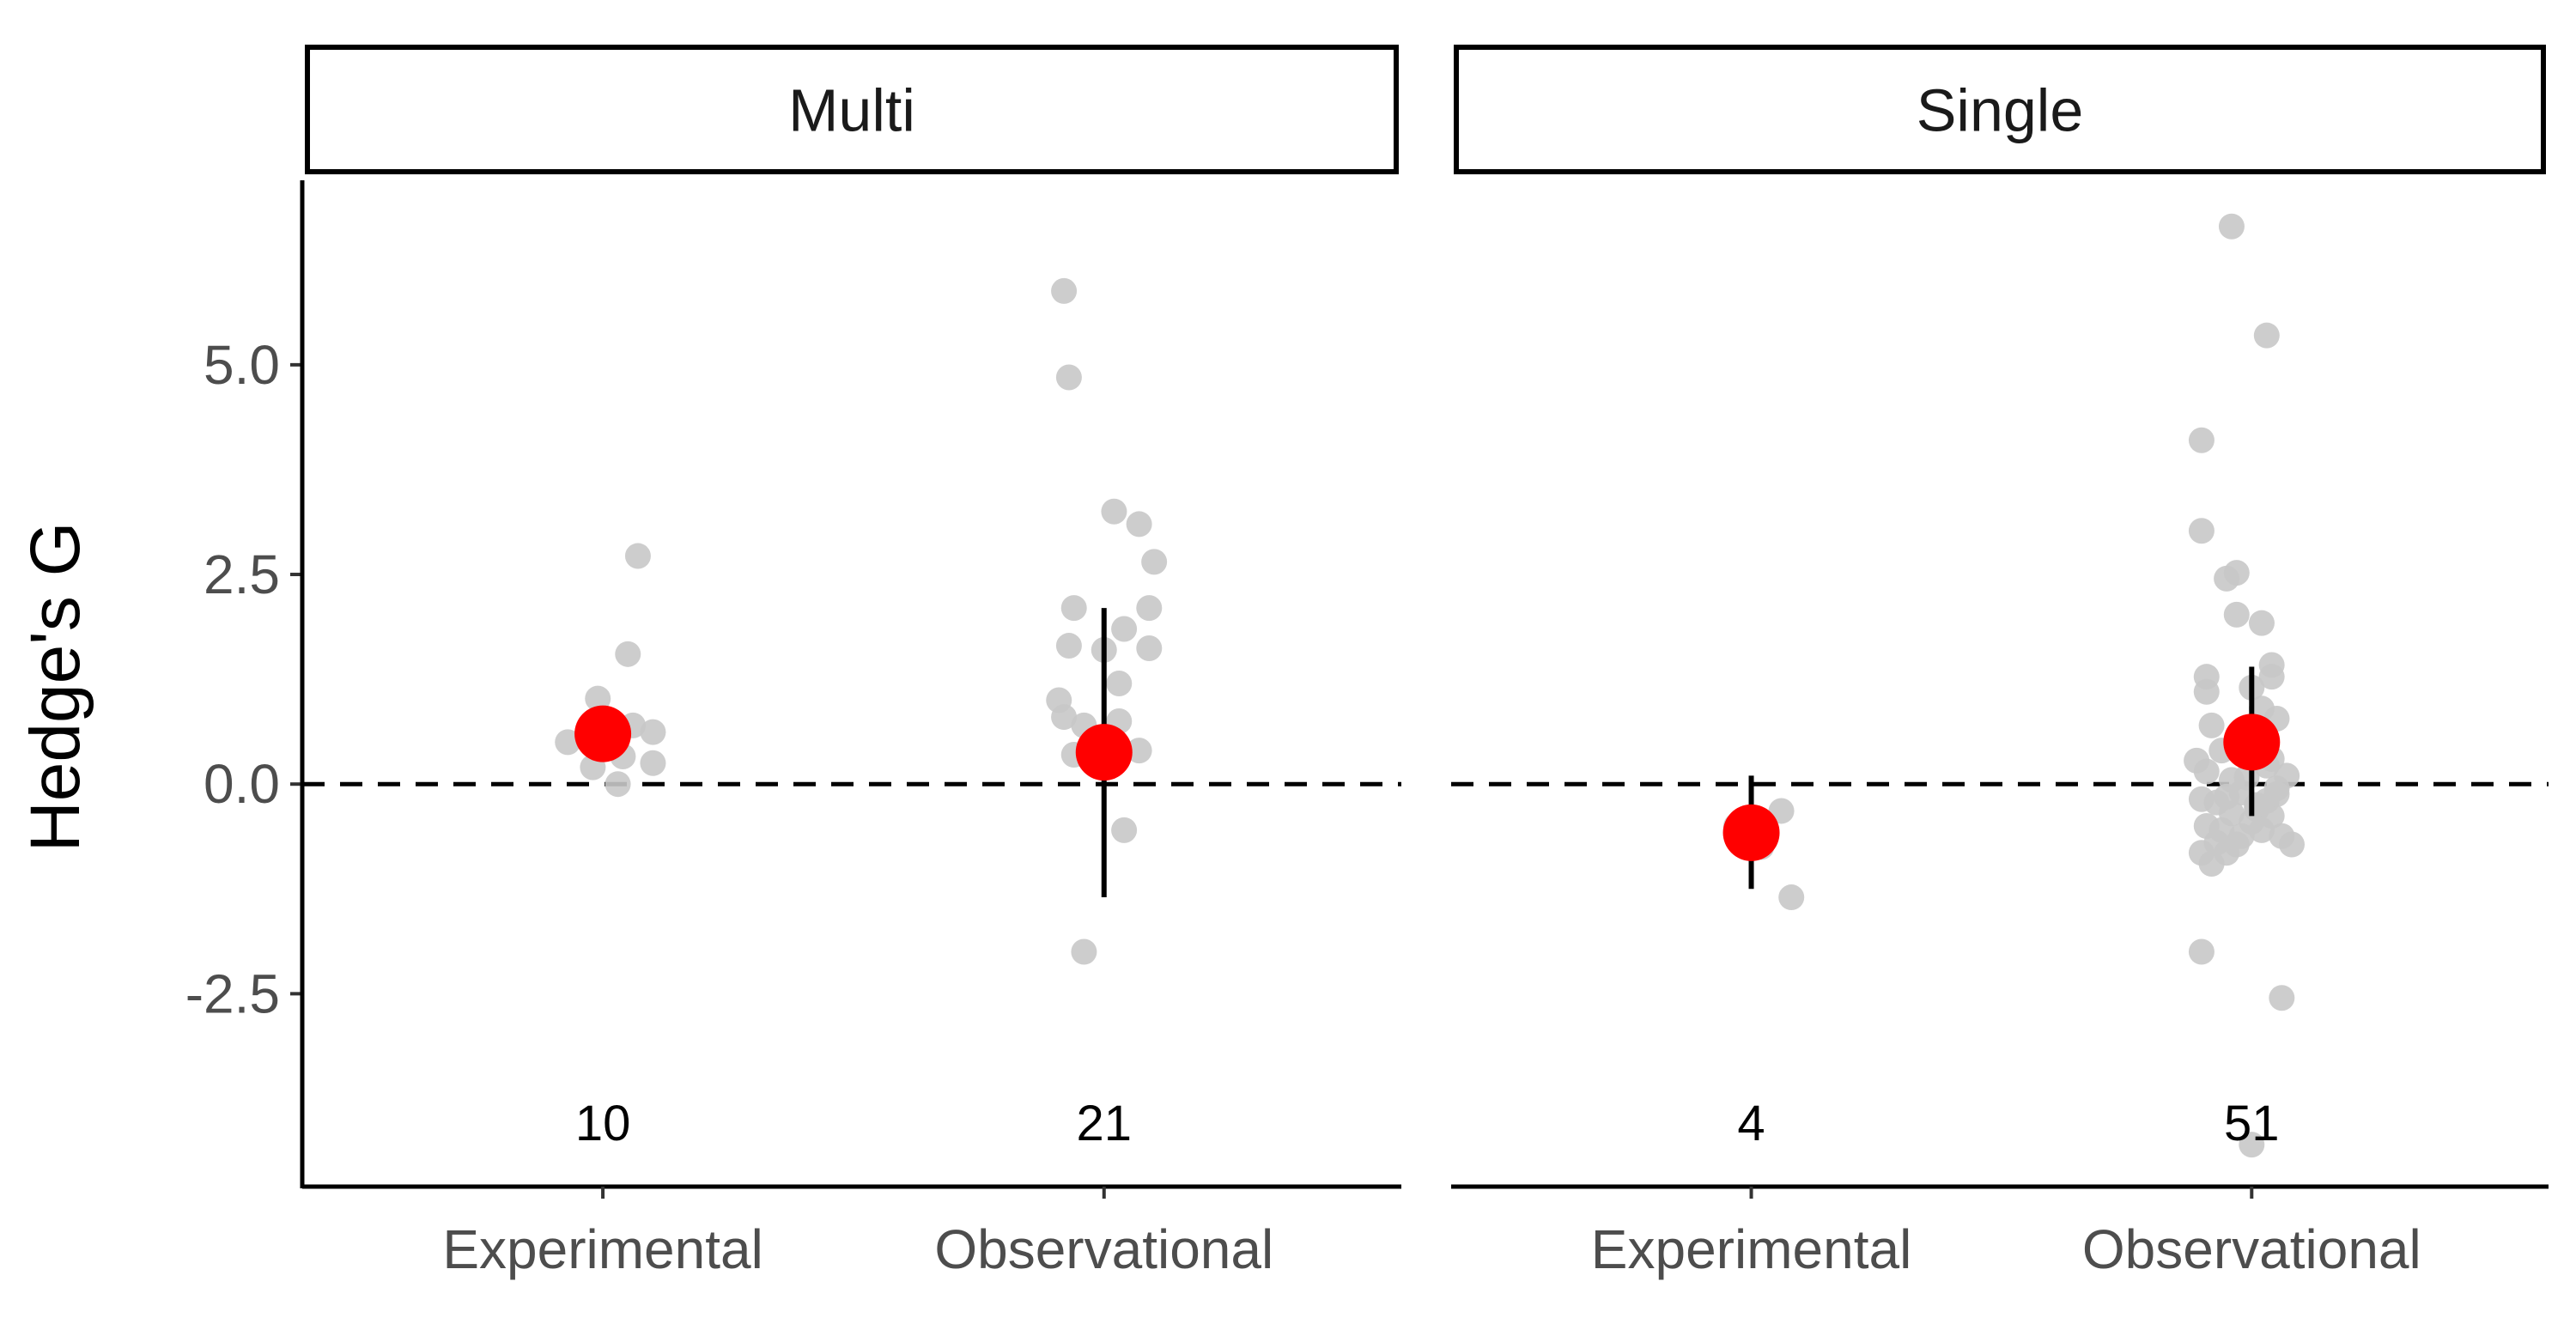 Image resolution: width=2576 pixels, height=1330 pixels. I want to click on group-experimental: Experimental 10, so click(602, 911).